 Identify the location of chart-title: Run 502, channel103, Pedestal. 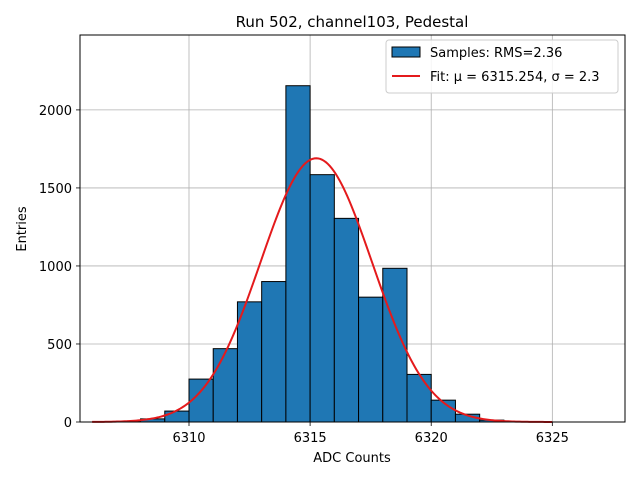
(352, 22).